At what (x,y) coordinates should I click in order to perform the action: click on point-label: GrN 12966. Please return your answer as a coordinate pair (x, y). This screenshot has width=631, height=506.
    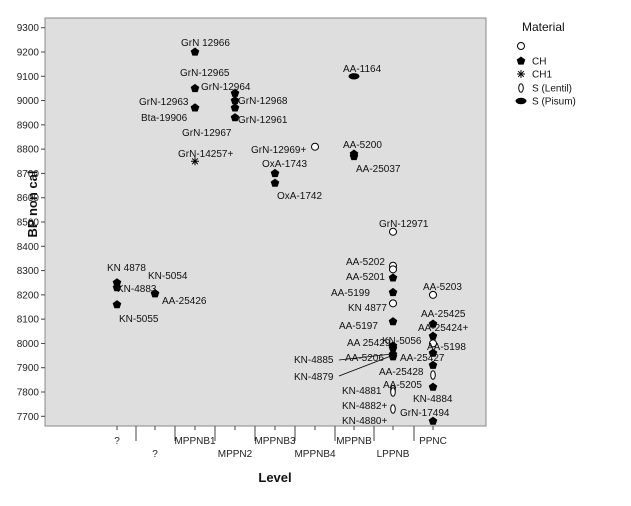
    Looking at the image, I should click on (205, 43).